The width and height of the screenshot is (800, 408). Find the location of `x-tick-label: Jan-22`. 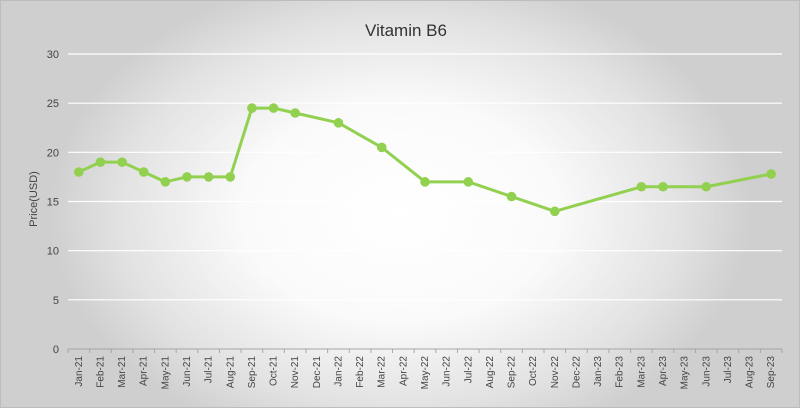

x-tick-label: Jan-22 is located at coordinates (338, 371).